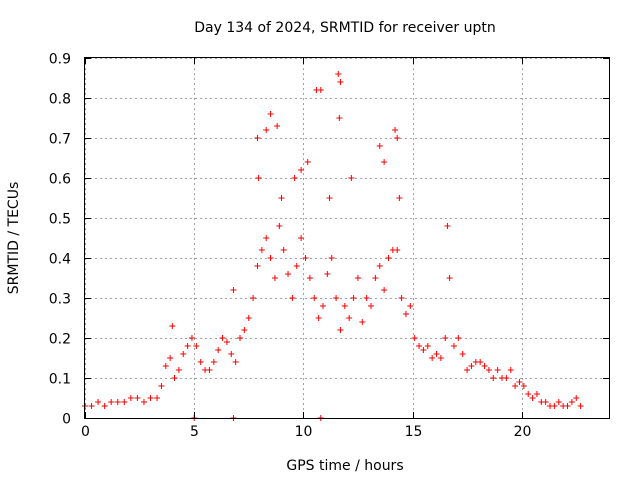  Describe the element at coordinates (60, 260) in the screenshot. I see `y-tick-label: 0.4` at that location.